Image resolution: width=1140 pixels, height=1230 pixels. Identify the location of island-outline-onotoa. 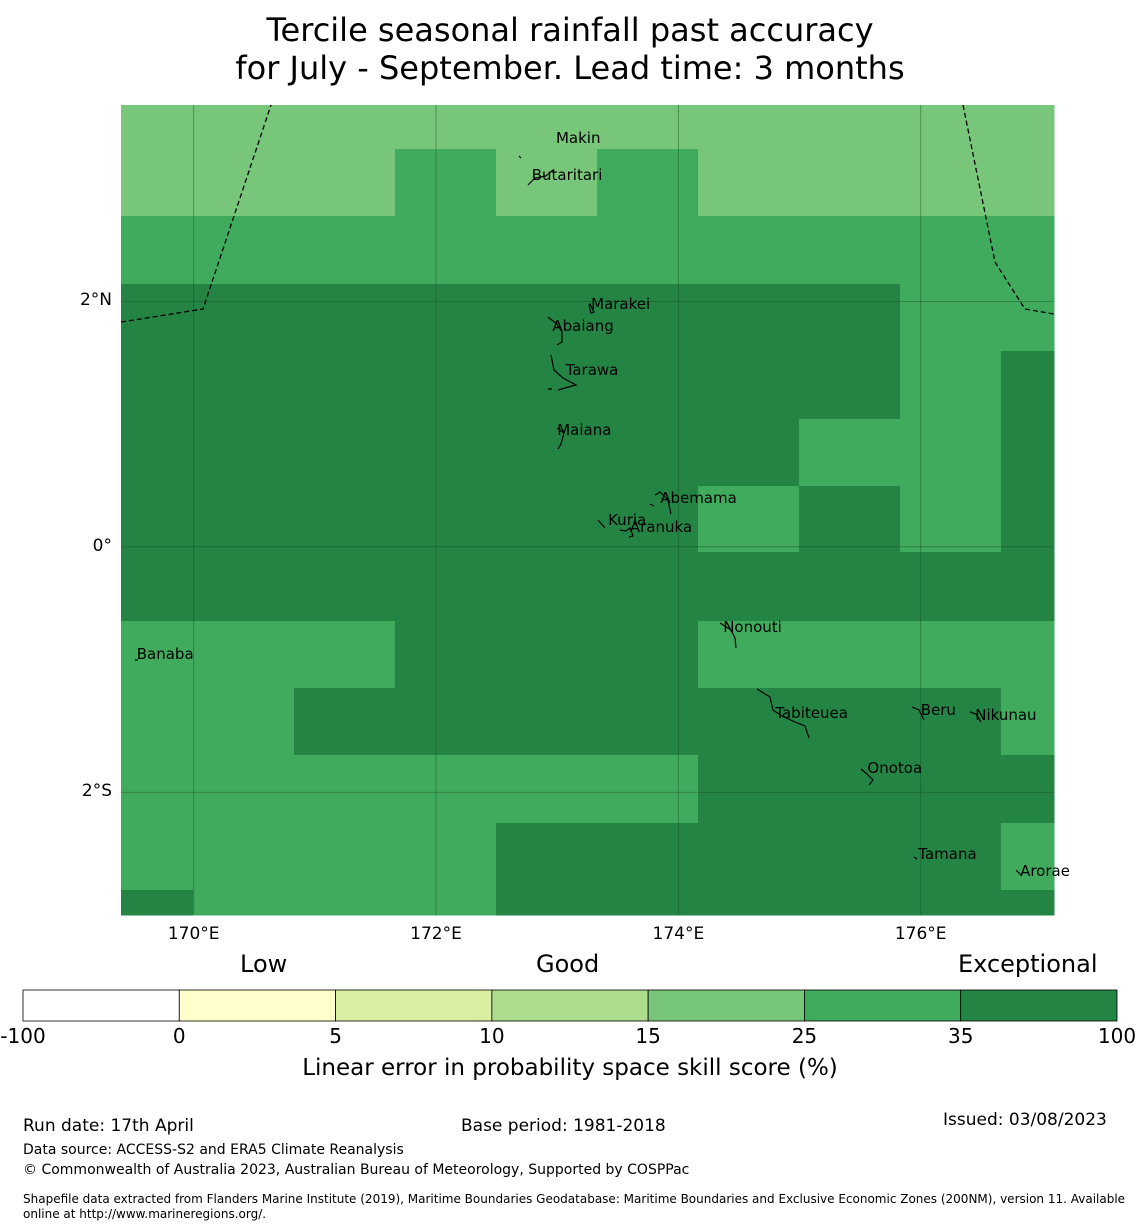
(867, 777).